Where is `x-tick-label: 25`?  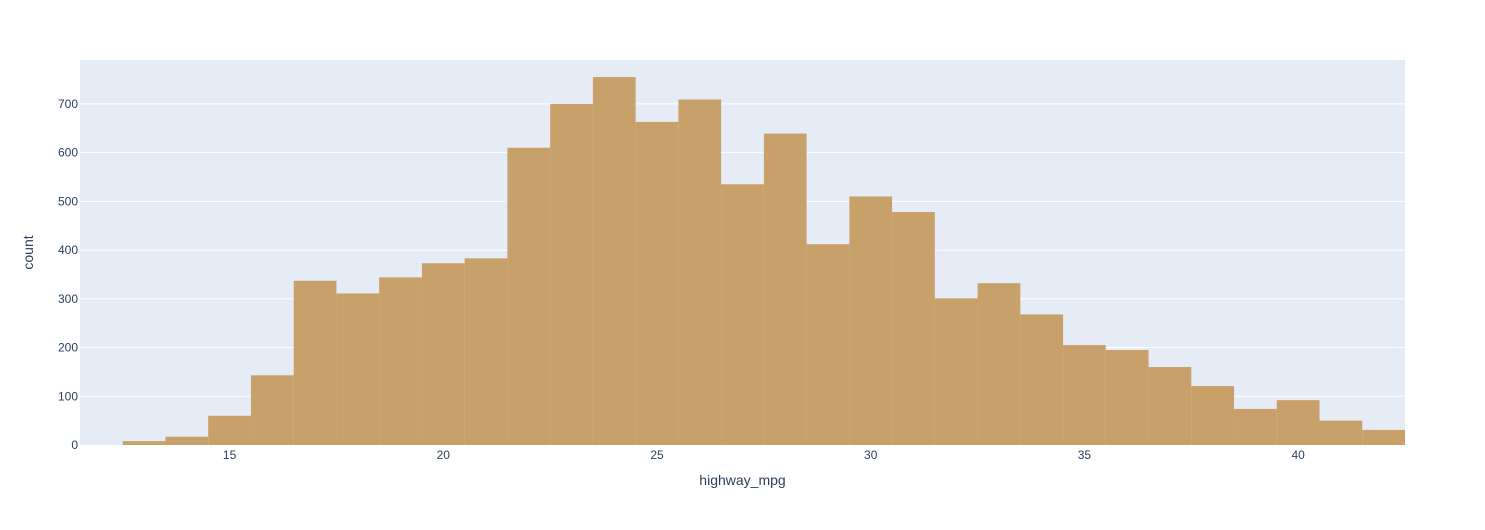
x-tick-label: 25 is located at coordinates (657, 455).